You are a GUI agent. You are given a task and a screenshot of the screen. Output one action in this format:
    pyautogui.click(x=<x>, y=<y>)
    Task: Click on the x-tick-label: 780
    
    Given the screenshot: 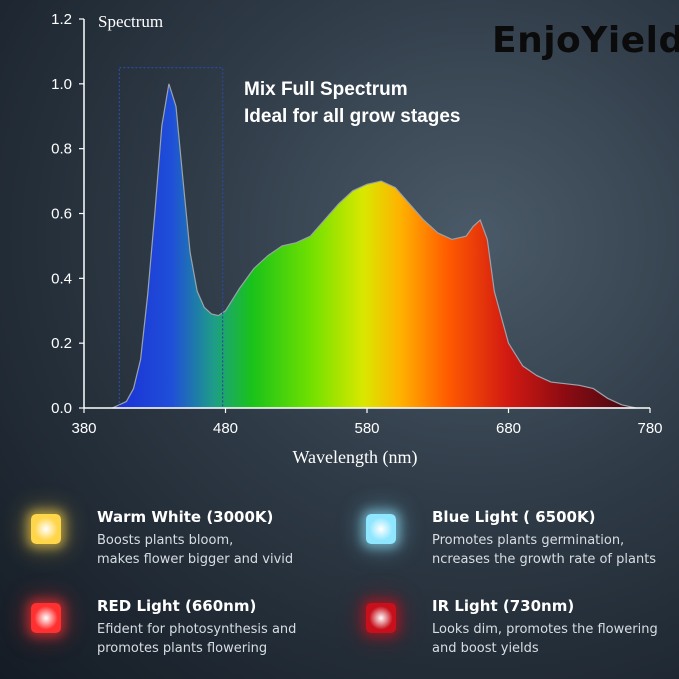 What is the action you would take?
    pyautogui.click(x=649, y=428)
    